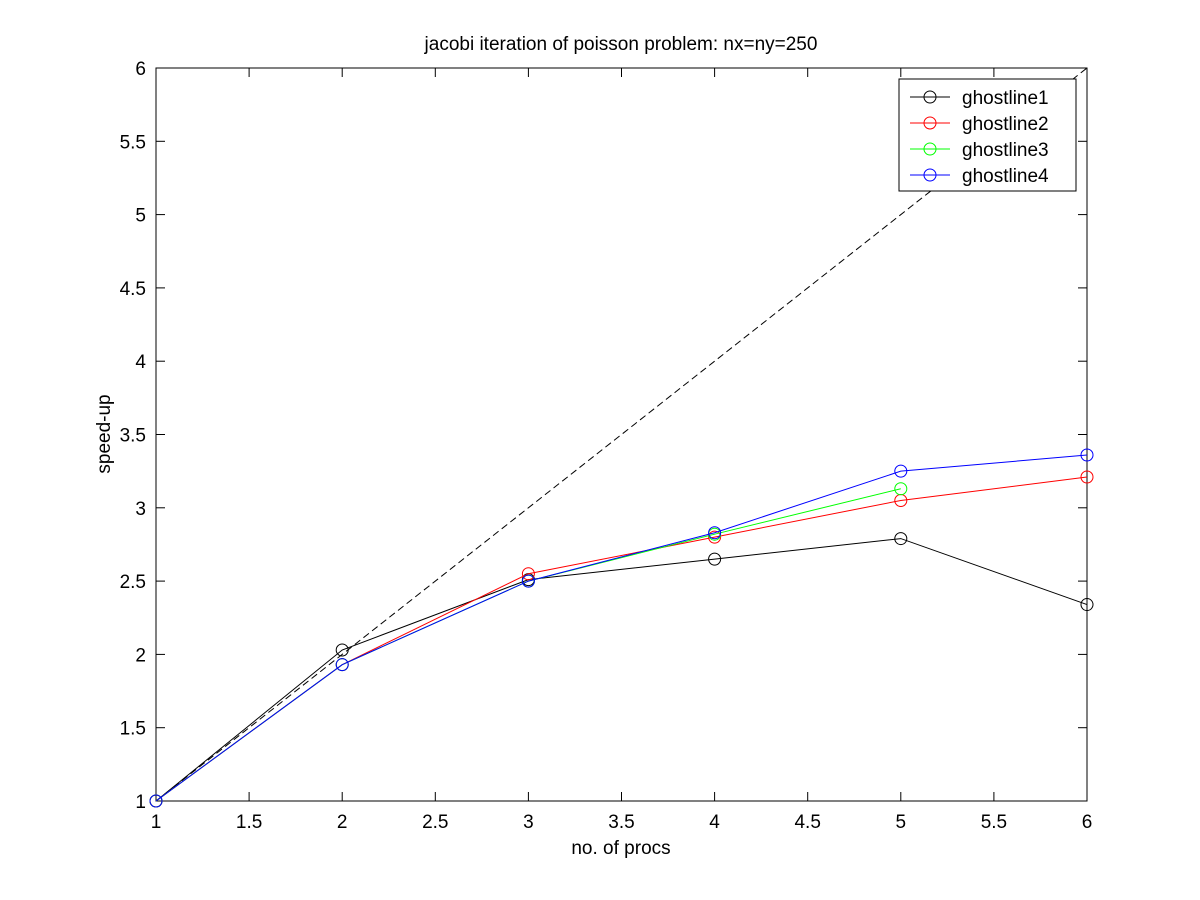  I want to click on legend-item: ghostline2, so click(979, 124).